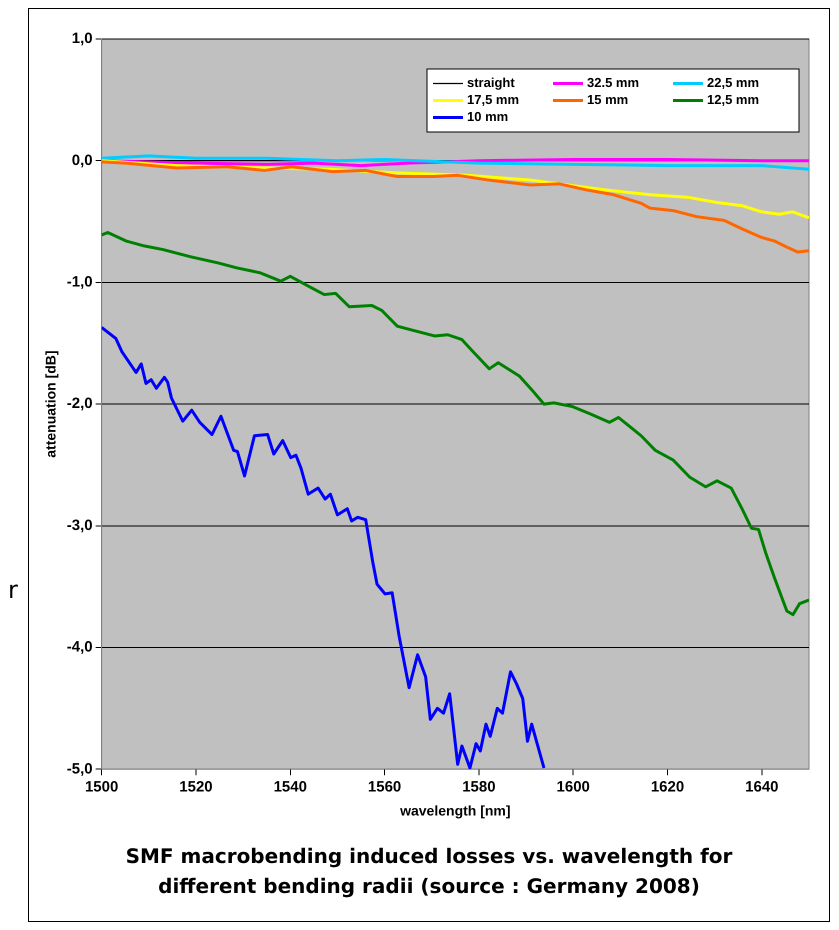 The image size is (839, 930). I want to click on legend-label: 17,5 mm, so click(493, 100).